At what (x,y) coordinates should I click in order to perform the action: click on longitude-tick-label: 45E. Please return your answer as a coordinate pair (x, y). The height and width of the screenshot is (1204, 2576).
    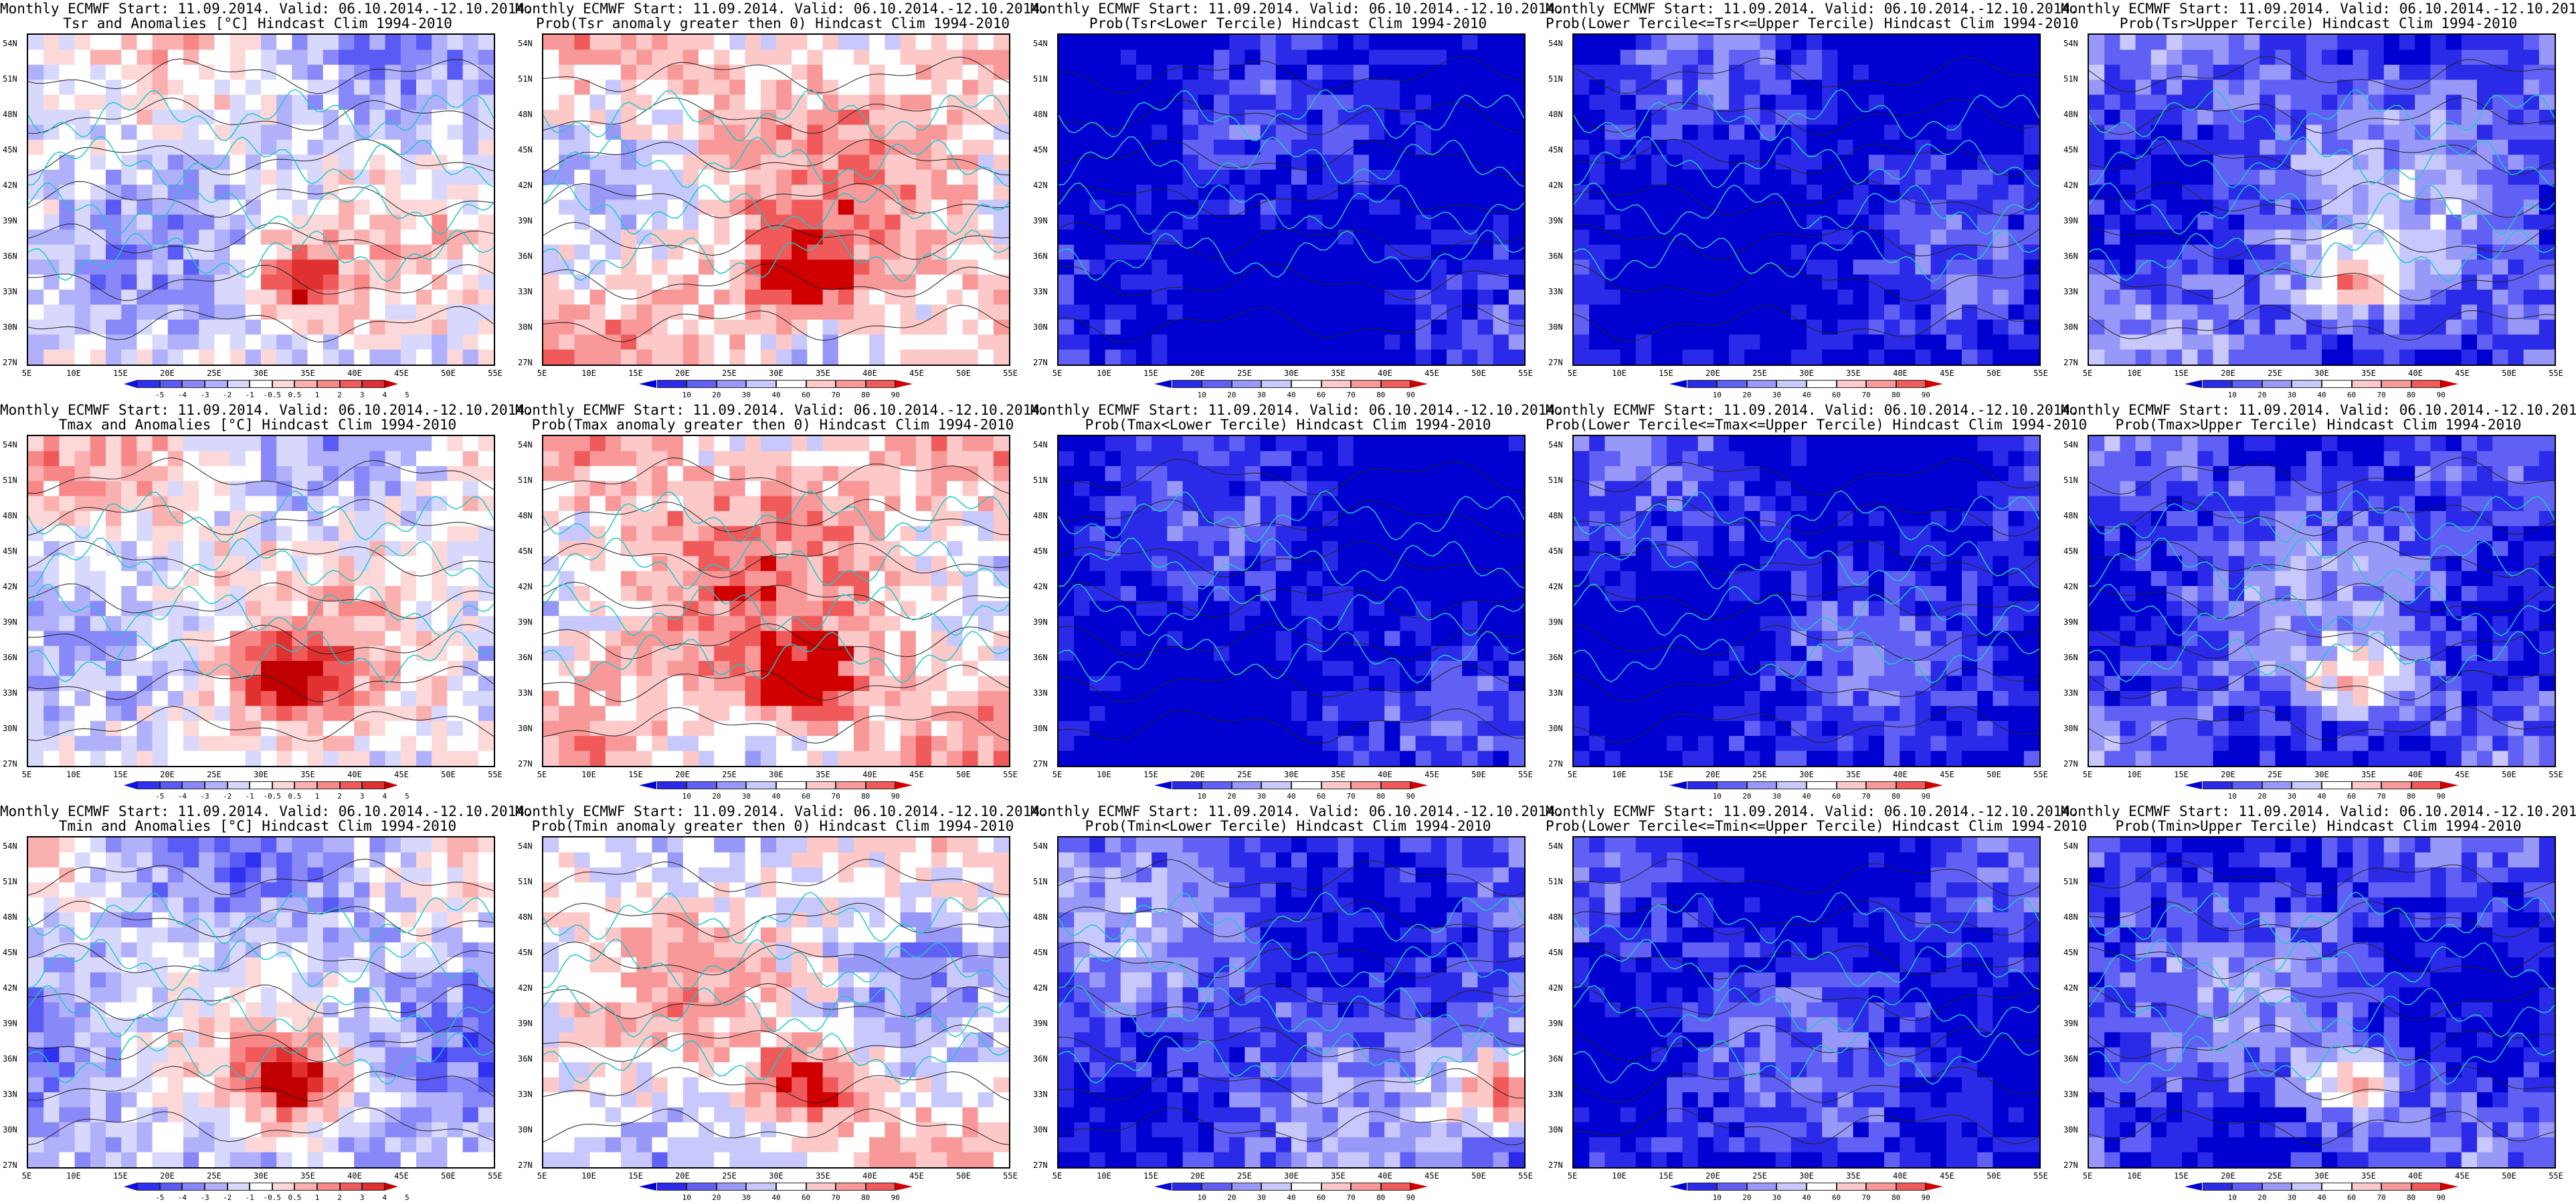
    Looking at the image, I should click on (401, 373).